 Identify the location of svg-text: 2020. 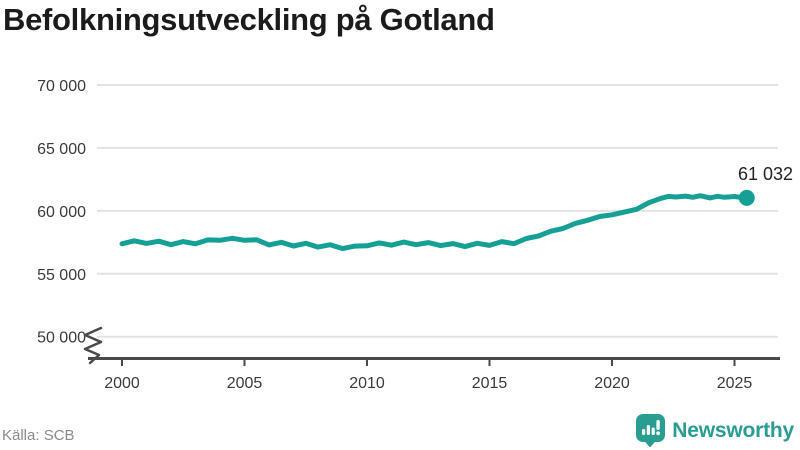
(612, 383).